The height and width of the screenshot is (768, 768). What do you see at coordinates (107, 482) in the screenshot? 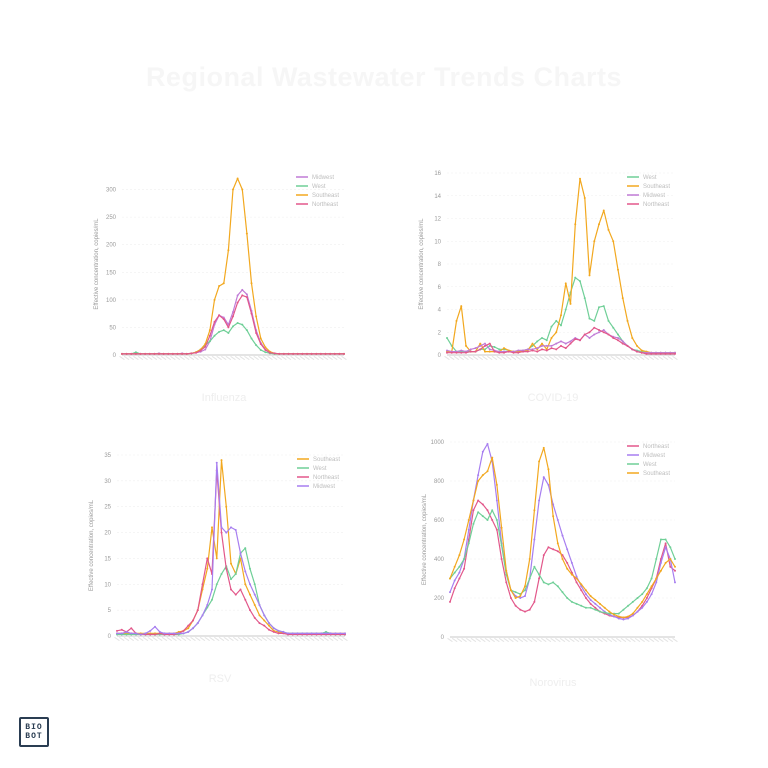
I see `y-tick-label: 30` at bounding box center [107, 482].